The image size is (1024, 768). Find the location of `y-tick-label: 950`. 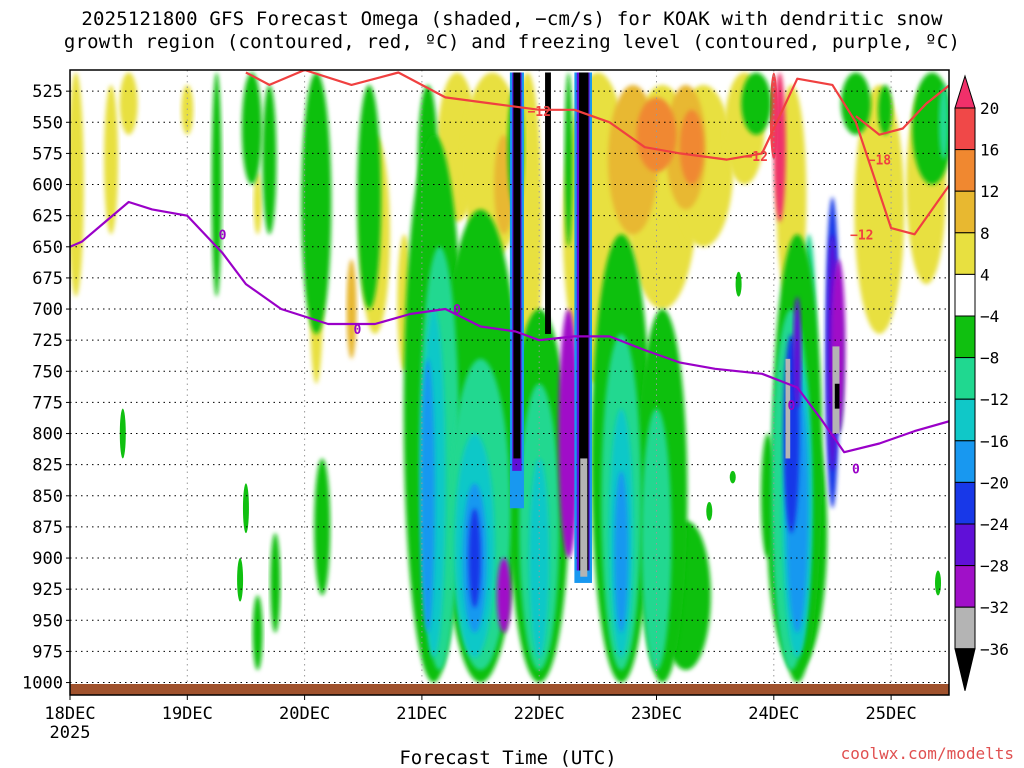

y-tick-label: 950 is located at coordinates (47, 621).